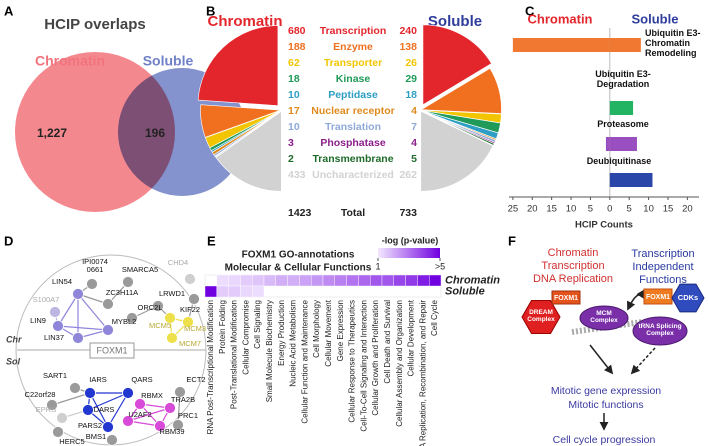 This screenshot has width=709, height=446. Describe the element at coordinates (352, 159) in the screenshot. I see `category-label: Transmembrane` at that location.